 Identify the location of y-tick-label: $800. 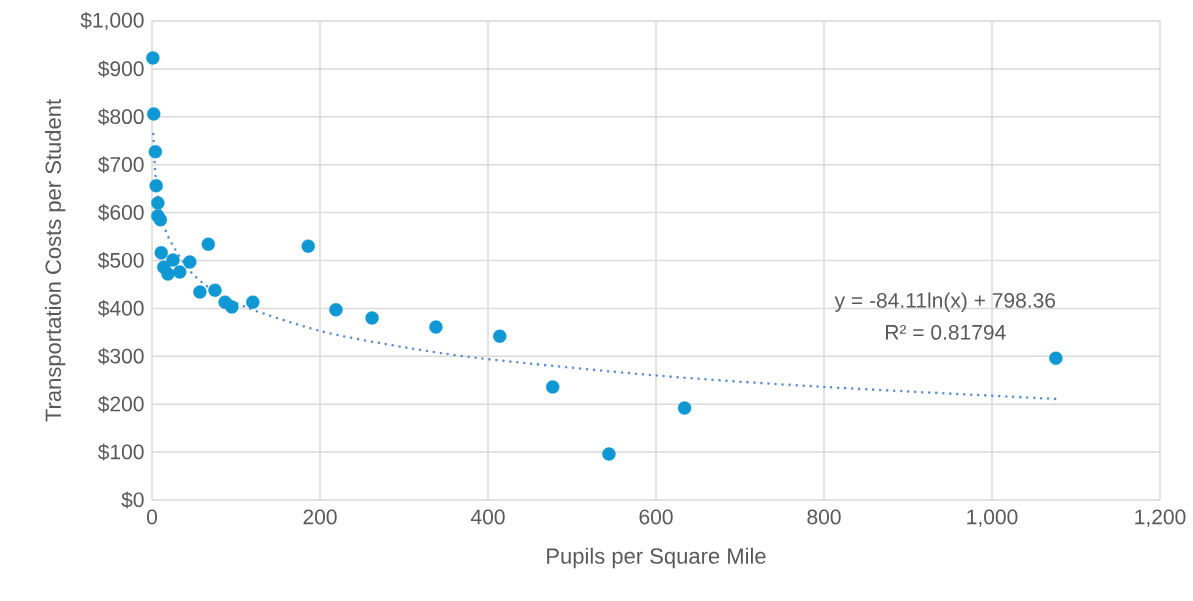
(120, 117).